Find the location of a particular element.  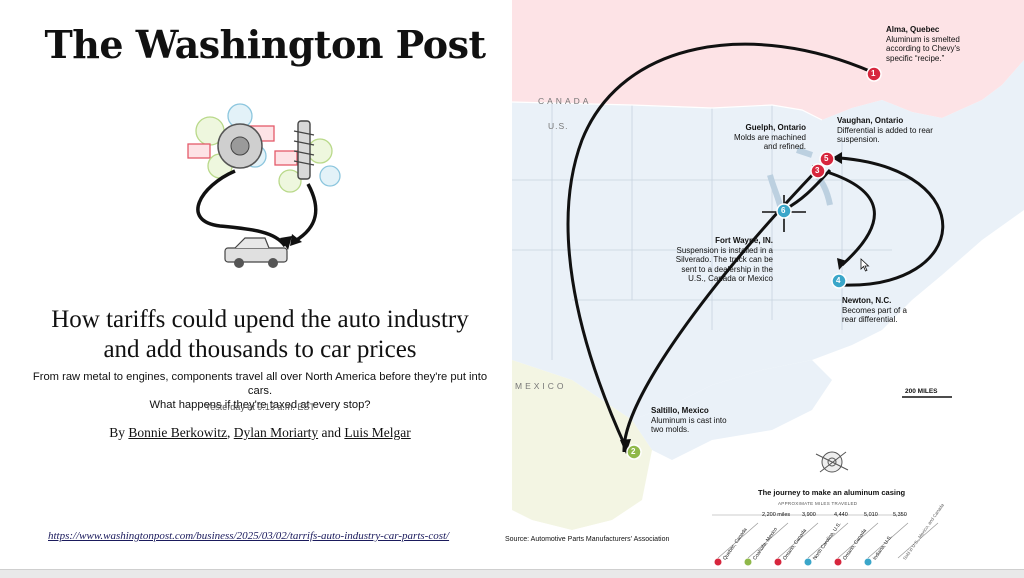

country-label-us: U.S. is located at coordinates (558, 126).